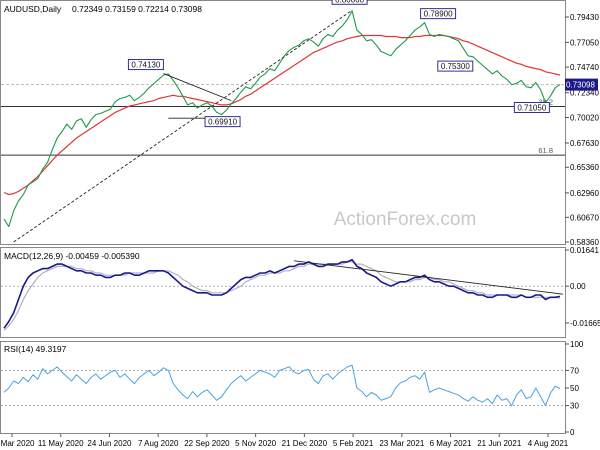 The height and width of the screenshot is (450, 600). What do you see at coordinates (109, 443) in the screenshot?
I see `x-tick-label: 24 Jun 2020` at bounding box center [109, 443].